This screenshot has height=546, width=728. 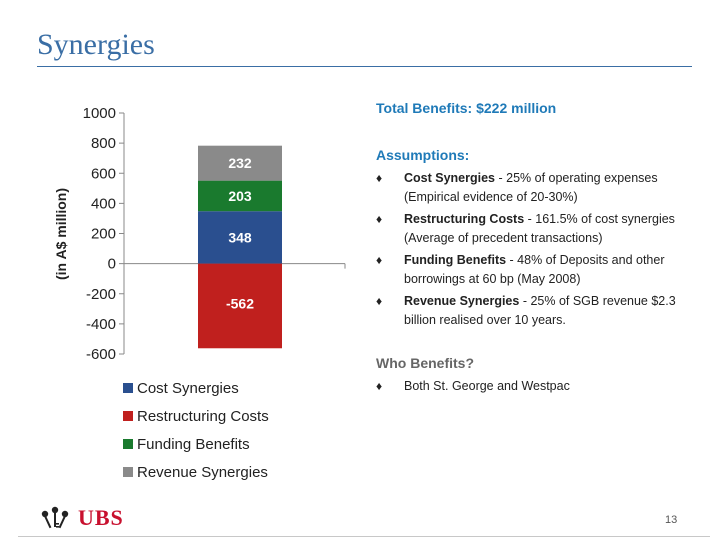 What do you see at coordinates (55, 517) in the screenshot?
I see `three-keys-icon` at bounding box center [55, 517].